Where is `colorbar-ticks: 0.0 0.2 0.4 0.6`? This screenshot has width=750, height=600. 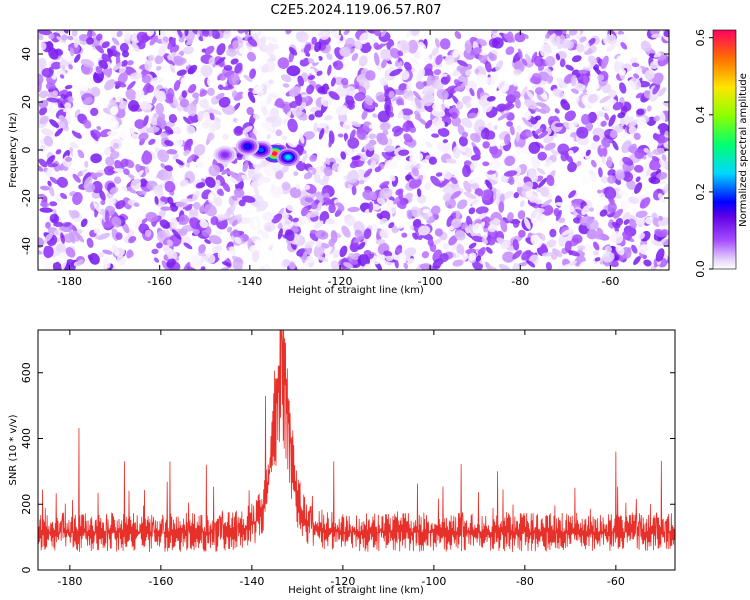 colorbar-ticks: 0.0 0.2 0.4 0.6 is located at coordinates (703, 153).